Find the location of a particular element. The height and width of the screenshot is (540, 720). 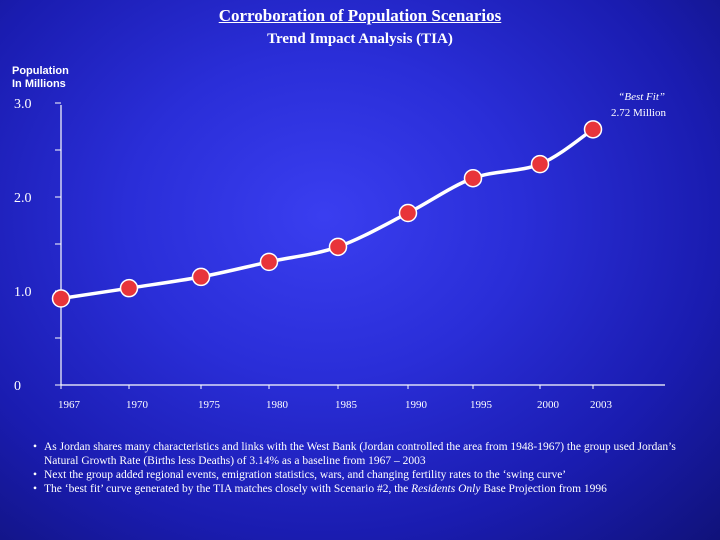

x-tick-label: 2003 is located at coordinates (601, 405).